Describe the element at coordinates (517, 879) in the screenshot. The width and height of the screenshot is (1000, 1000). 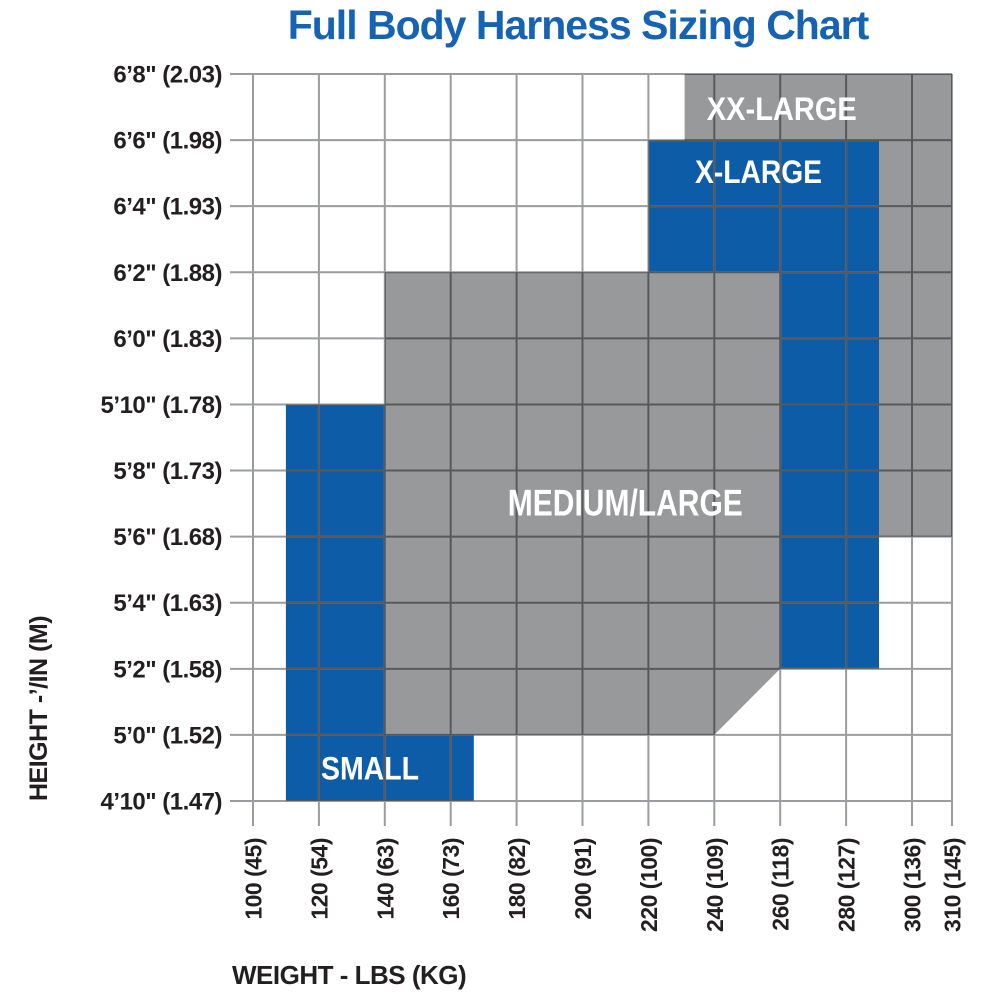
I see `x-tick-label: 180 (82)` at that location.